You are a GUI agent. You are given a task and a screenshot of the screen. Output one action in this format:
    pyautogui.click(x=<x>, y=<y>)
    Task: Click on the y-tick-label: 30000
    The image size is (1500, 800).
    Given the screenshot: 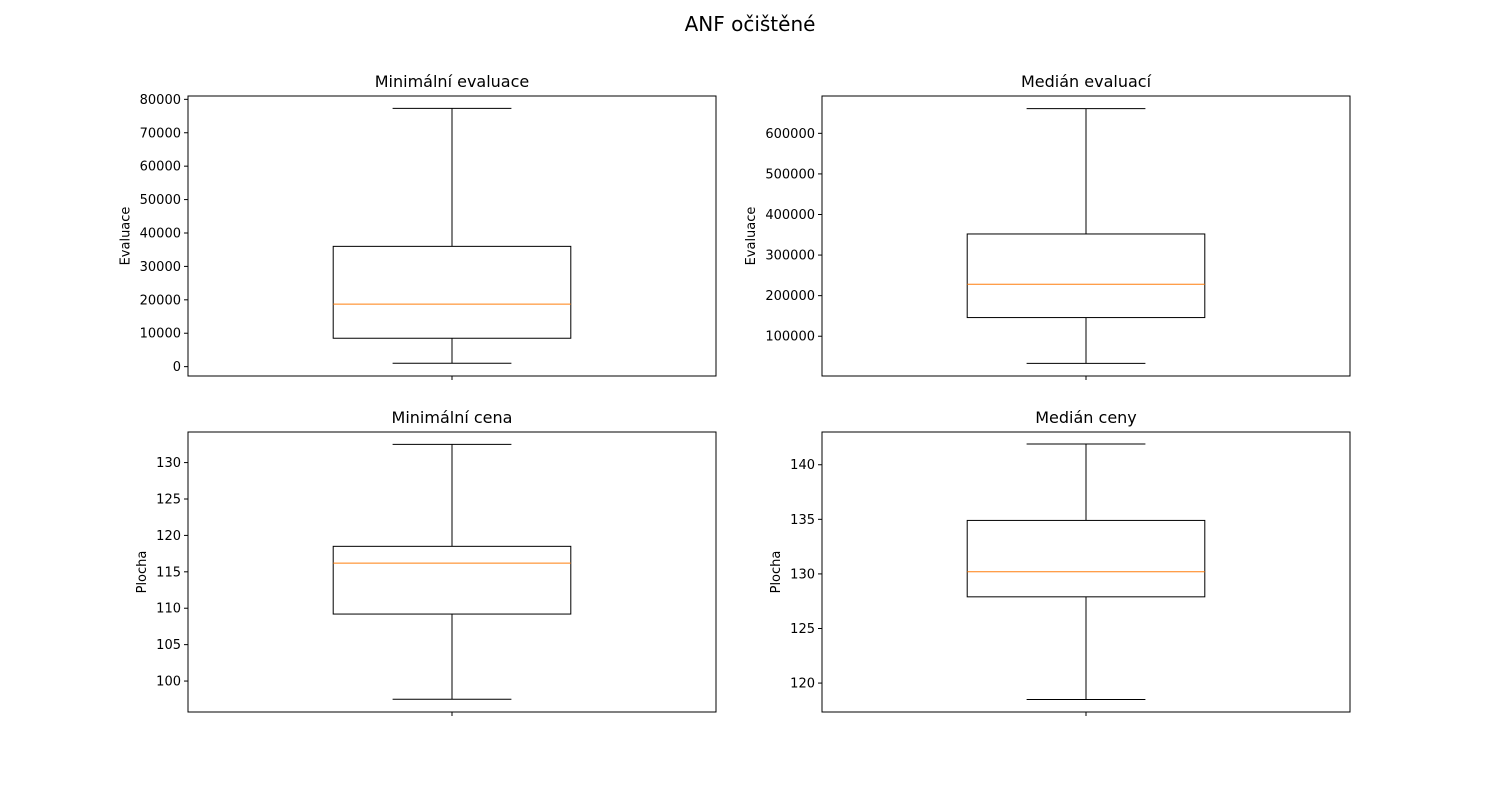 What is the action you would take?
    pyautogui.click(x=160, y=267)
    